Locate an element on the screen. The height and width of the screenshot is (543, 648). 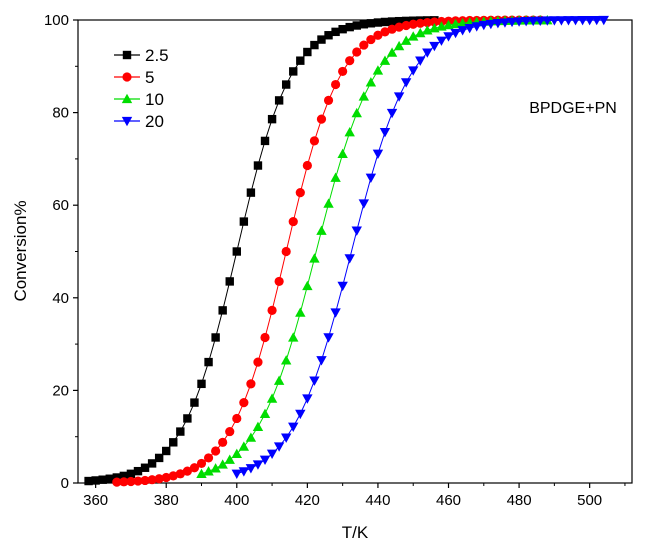
y-tick-label: 100 is located at coordinates (56, 20).